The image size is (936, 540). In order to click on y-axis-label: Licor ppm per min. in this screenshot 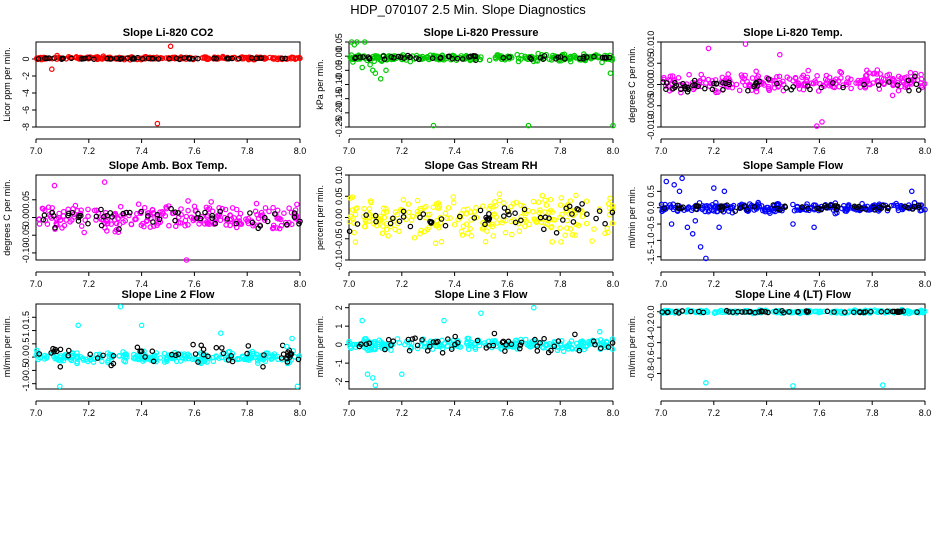, I will do `click(7, 84)`.